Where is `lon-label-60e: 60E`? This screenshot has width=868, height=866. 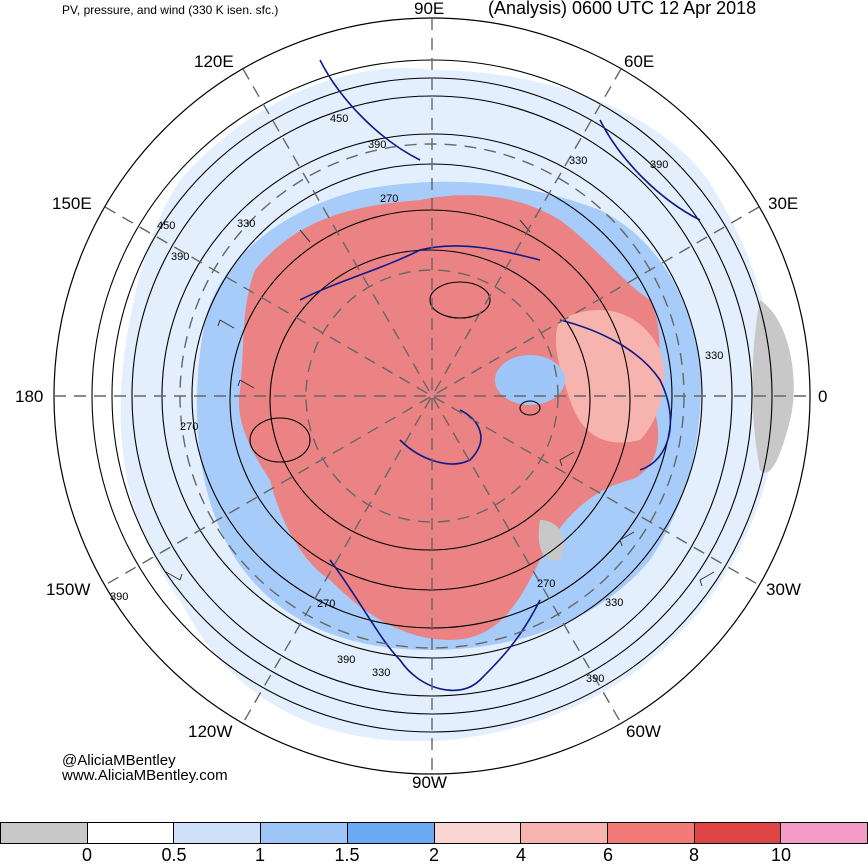 lon-label-60e: 60E is located at coordinates (639, 61).